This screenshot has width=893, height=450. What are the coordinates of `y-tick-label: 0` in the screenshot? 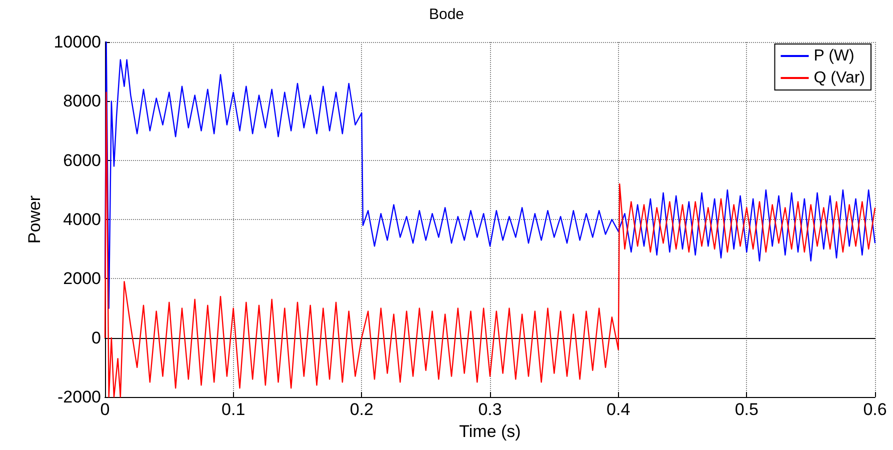 It's located at (96, 338).